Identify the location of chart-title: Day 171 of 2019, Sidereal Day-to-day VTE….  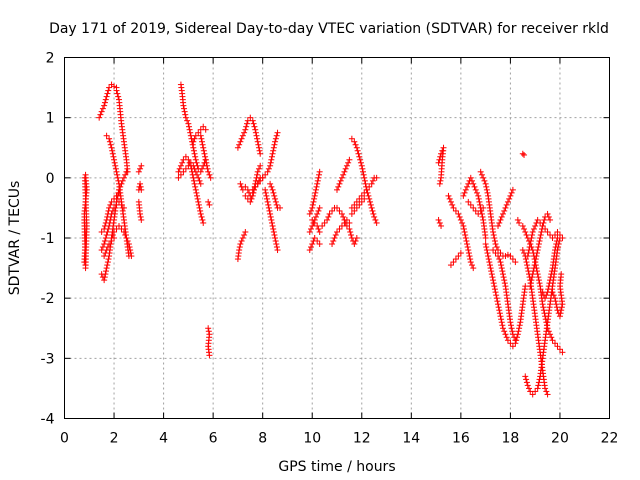
(329, 29).